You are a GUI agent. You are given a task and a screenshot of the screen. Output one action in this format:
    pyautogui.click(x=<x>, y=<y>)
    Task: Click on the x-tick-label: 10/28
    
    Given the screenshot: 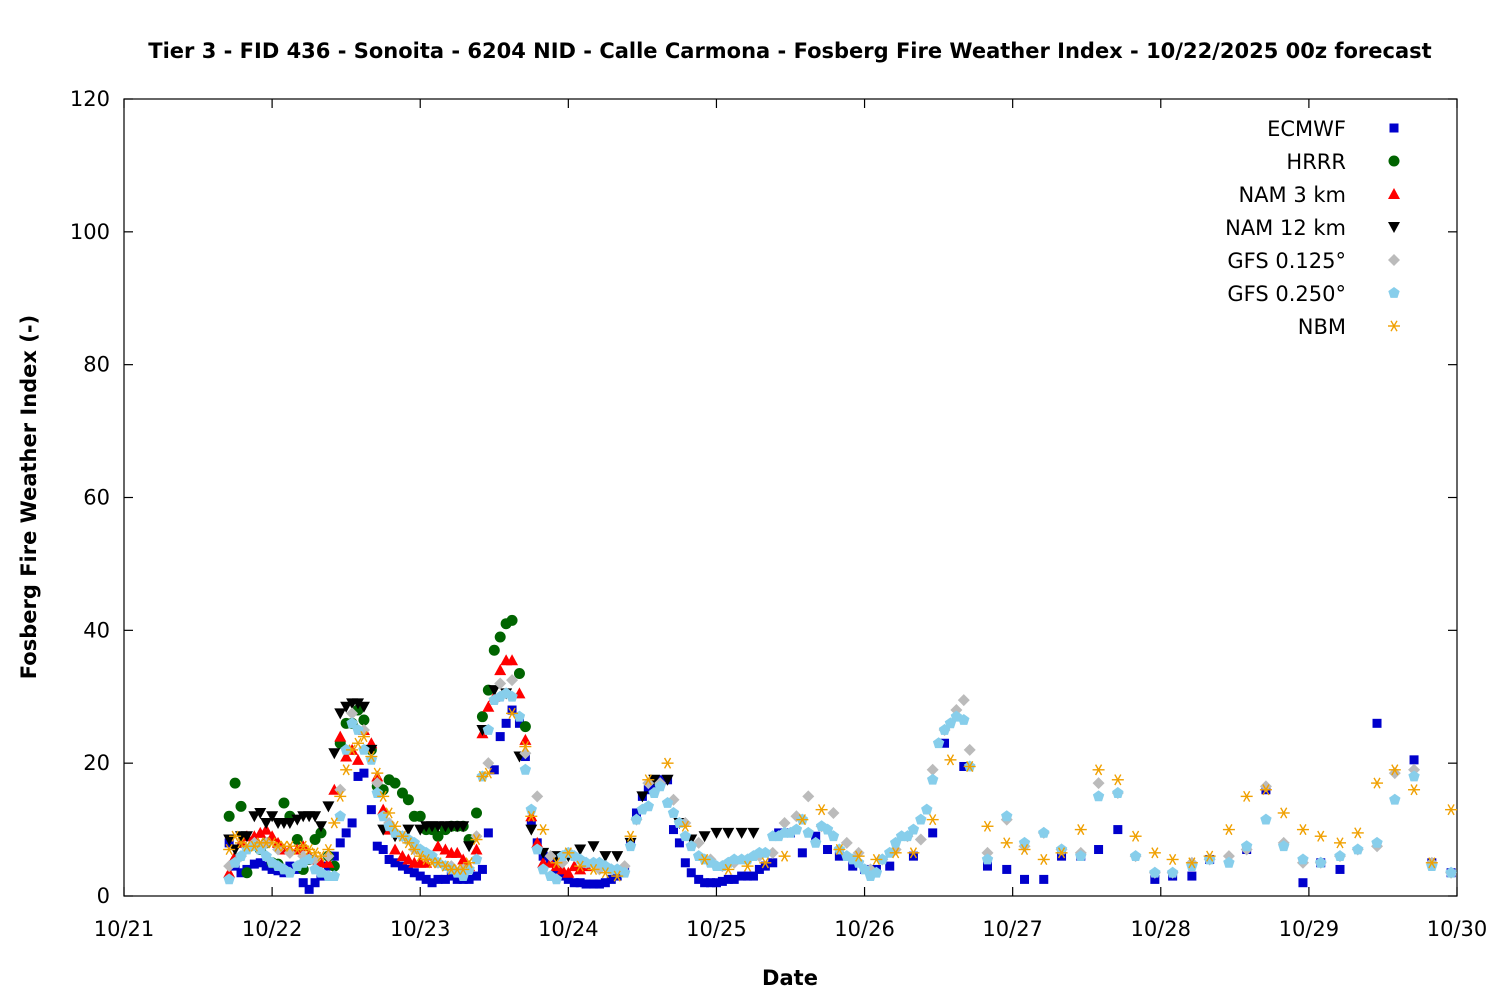 What is the action you would take?
    pyautogui.click(x=1161, y=929)
    